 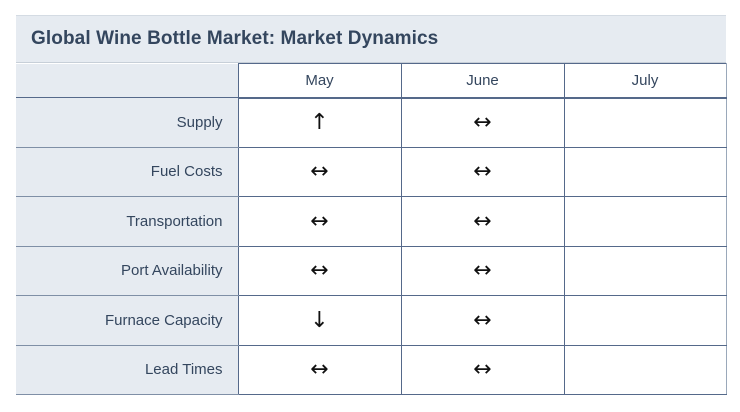 I want to click on table-row: Furnace Capacity ↓ ↔, so click(x=371, y=320).